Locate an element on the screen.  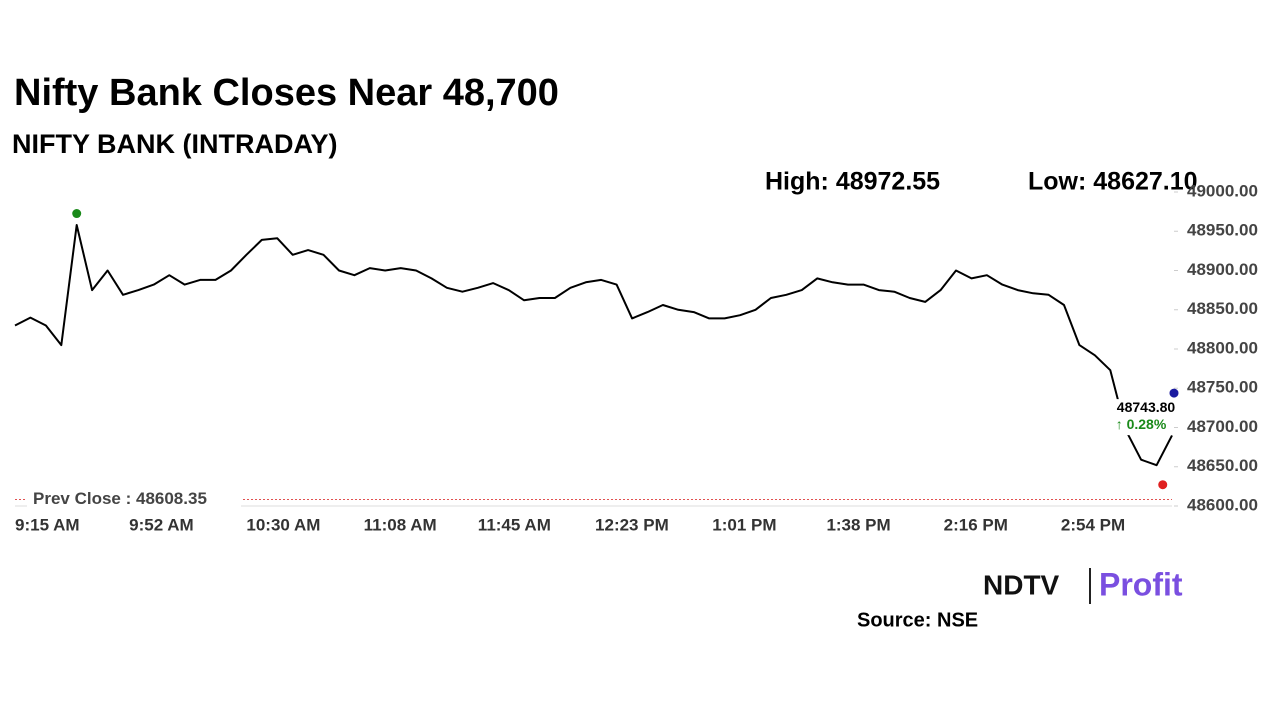
low-label: Low: 48627.10 is located at coordinates (1113, 182).